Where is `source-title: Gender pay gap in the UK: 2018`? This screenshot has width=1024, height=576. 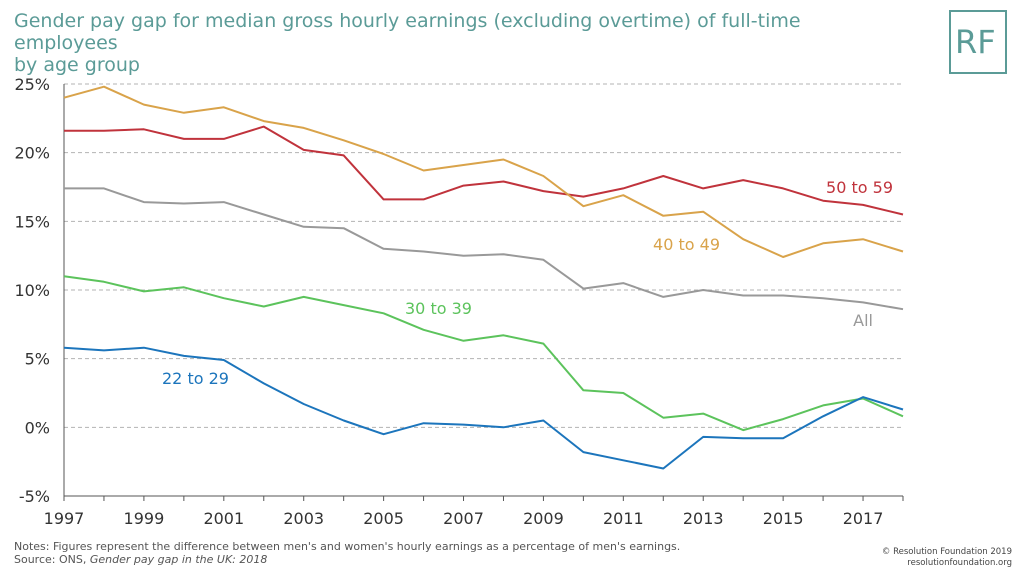 source-title: Gender pay gap in the UK: 2018 is located at coordinates (178, 559).